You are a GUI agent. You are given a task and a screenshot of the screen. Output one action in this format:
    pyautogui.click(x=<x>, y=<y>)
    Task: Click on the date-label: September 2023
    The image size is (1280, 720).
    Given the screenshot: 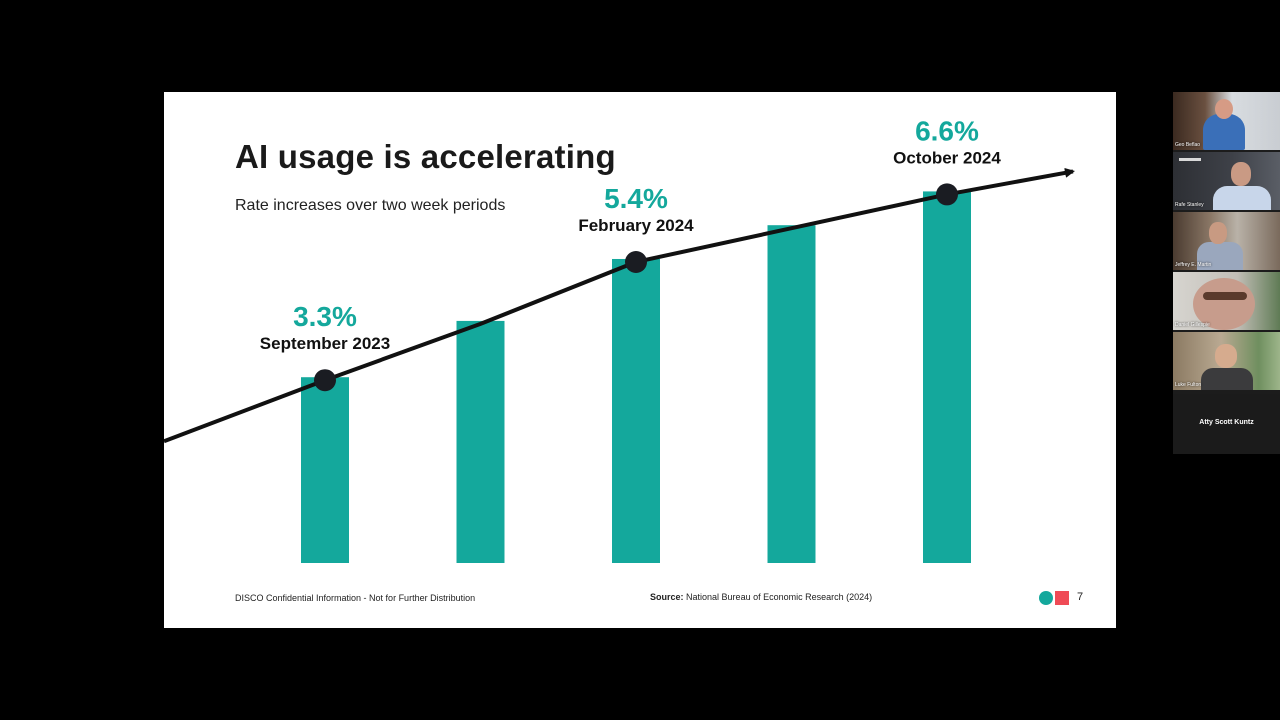 What is the action you would take?
    pyautogui.click(x=325, y=343)
    